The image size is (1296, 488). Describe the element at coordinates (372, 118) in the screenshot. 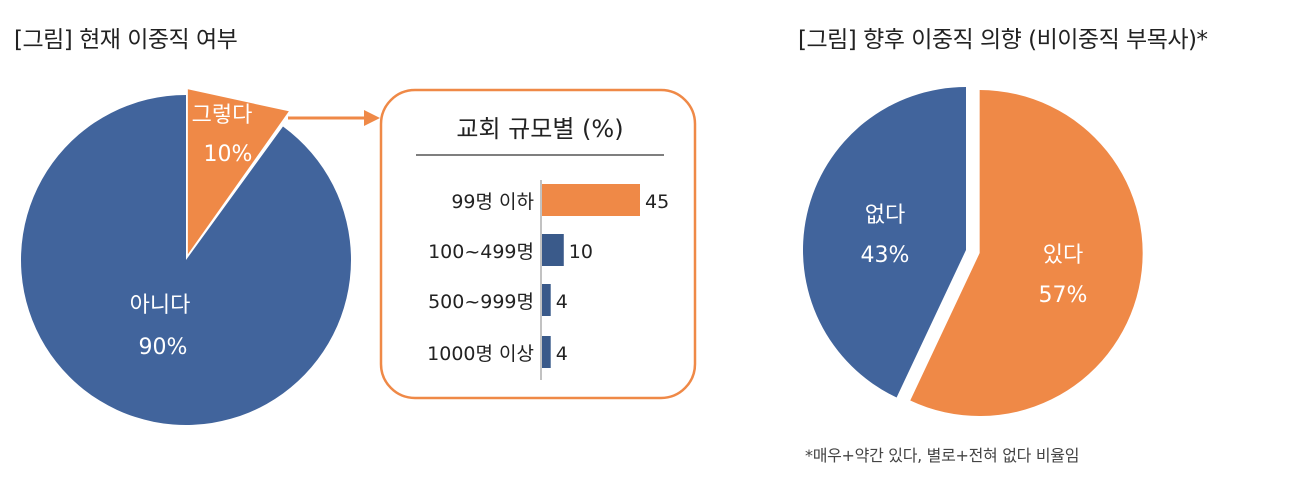

I see `arrow-head-icon` at that location.